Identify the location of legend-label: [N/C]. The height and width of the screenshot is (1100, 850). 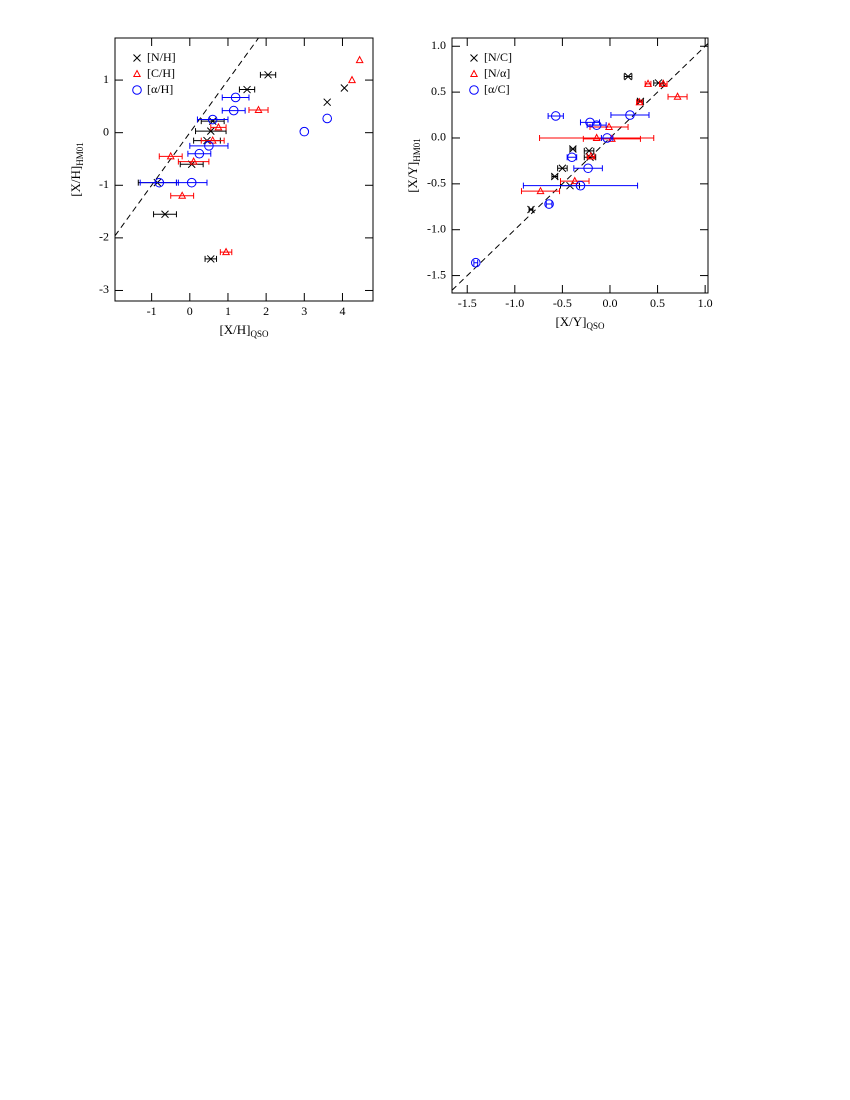
(498, 57).